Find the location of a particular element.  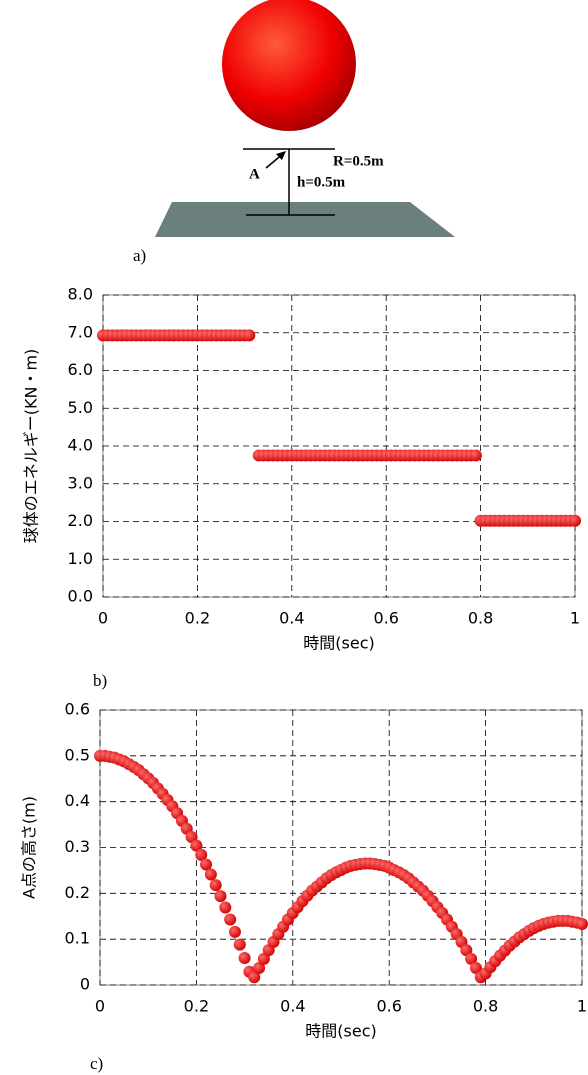

caption: a) is located at coordinates (139, 255).